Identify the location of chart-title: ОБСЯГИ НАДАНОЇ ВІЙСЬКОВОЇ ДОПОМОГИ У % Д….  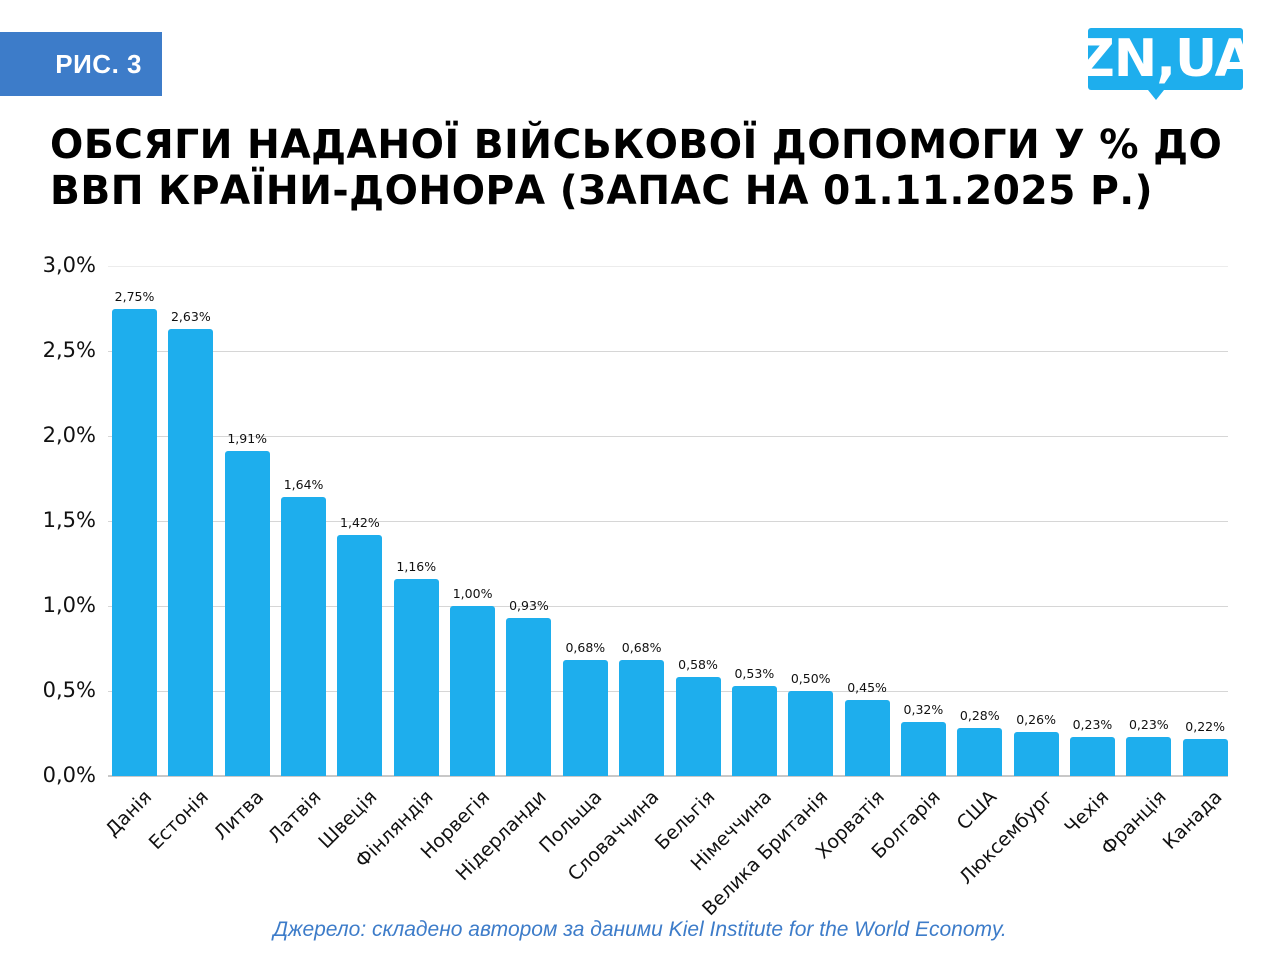
(638, 168).